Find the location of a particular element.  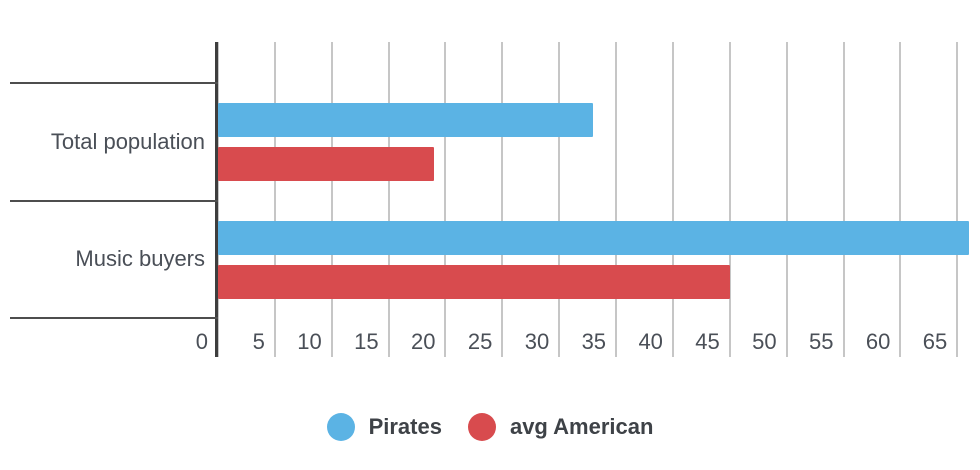

x-tick-label: 50 is located at coordinates (764, 341).